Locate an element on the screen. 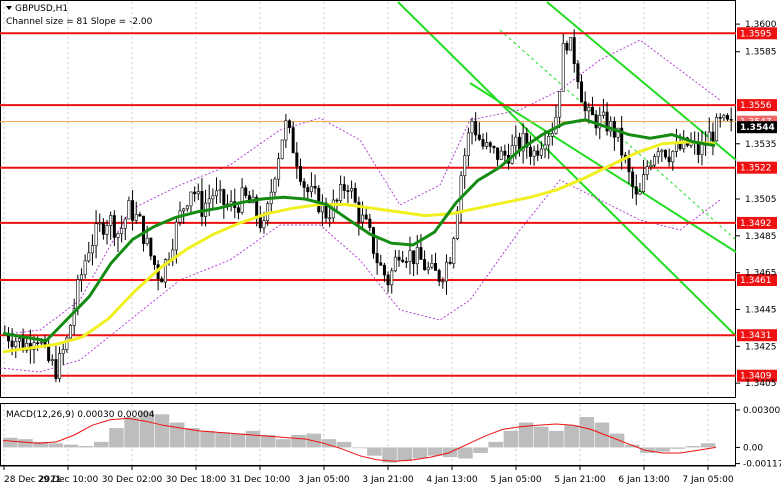 The image size is (781, 489). y-tick-label: 1.3600 is located at coordinates (761, 25).